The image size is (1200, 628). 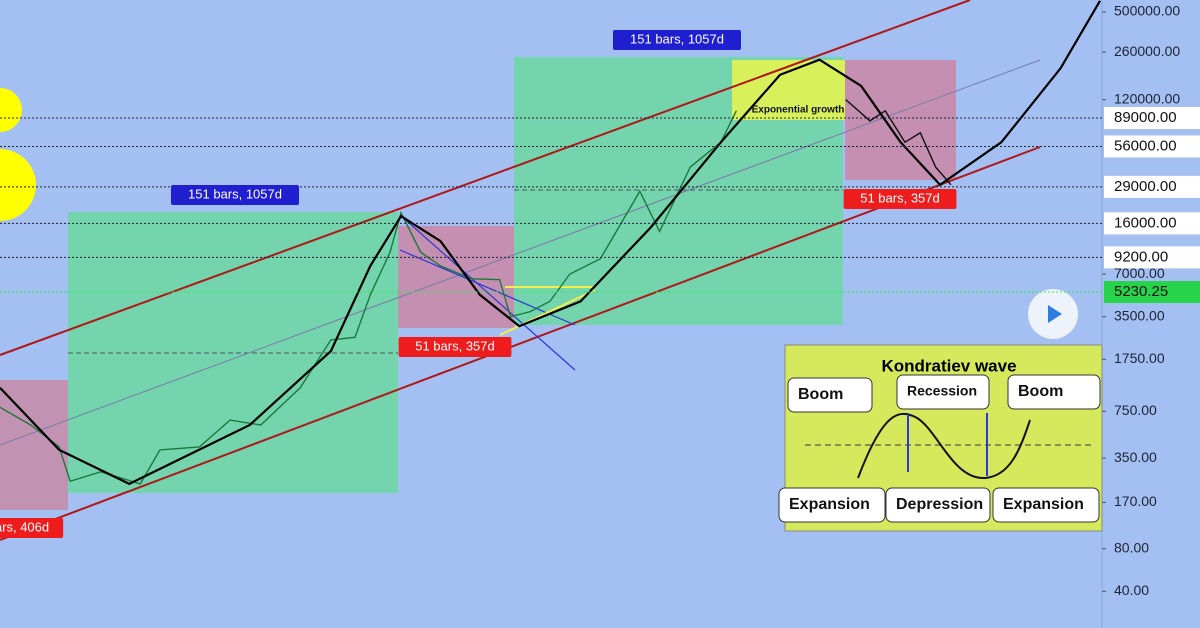 I want to click on annotation: Exponential growth, so click(x=798, y=110).